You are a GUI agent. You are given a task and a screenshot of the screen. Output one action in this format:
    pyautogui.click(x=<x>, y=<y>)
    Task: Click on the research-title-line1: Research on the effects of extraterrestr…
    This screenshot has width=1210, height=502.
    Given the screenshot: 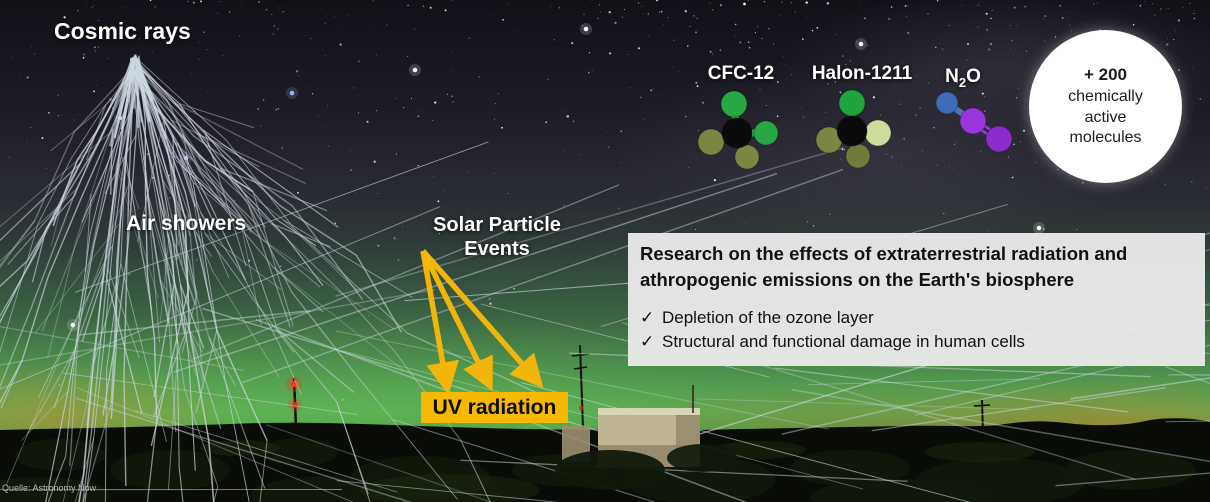 What is the action you would take?
    pyautogui.click(x=884, y=253)
    